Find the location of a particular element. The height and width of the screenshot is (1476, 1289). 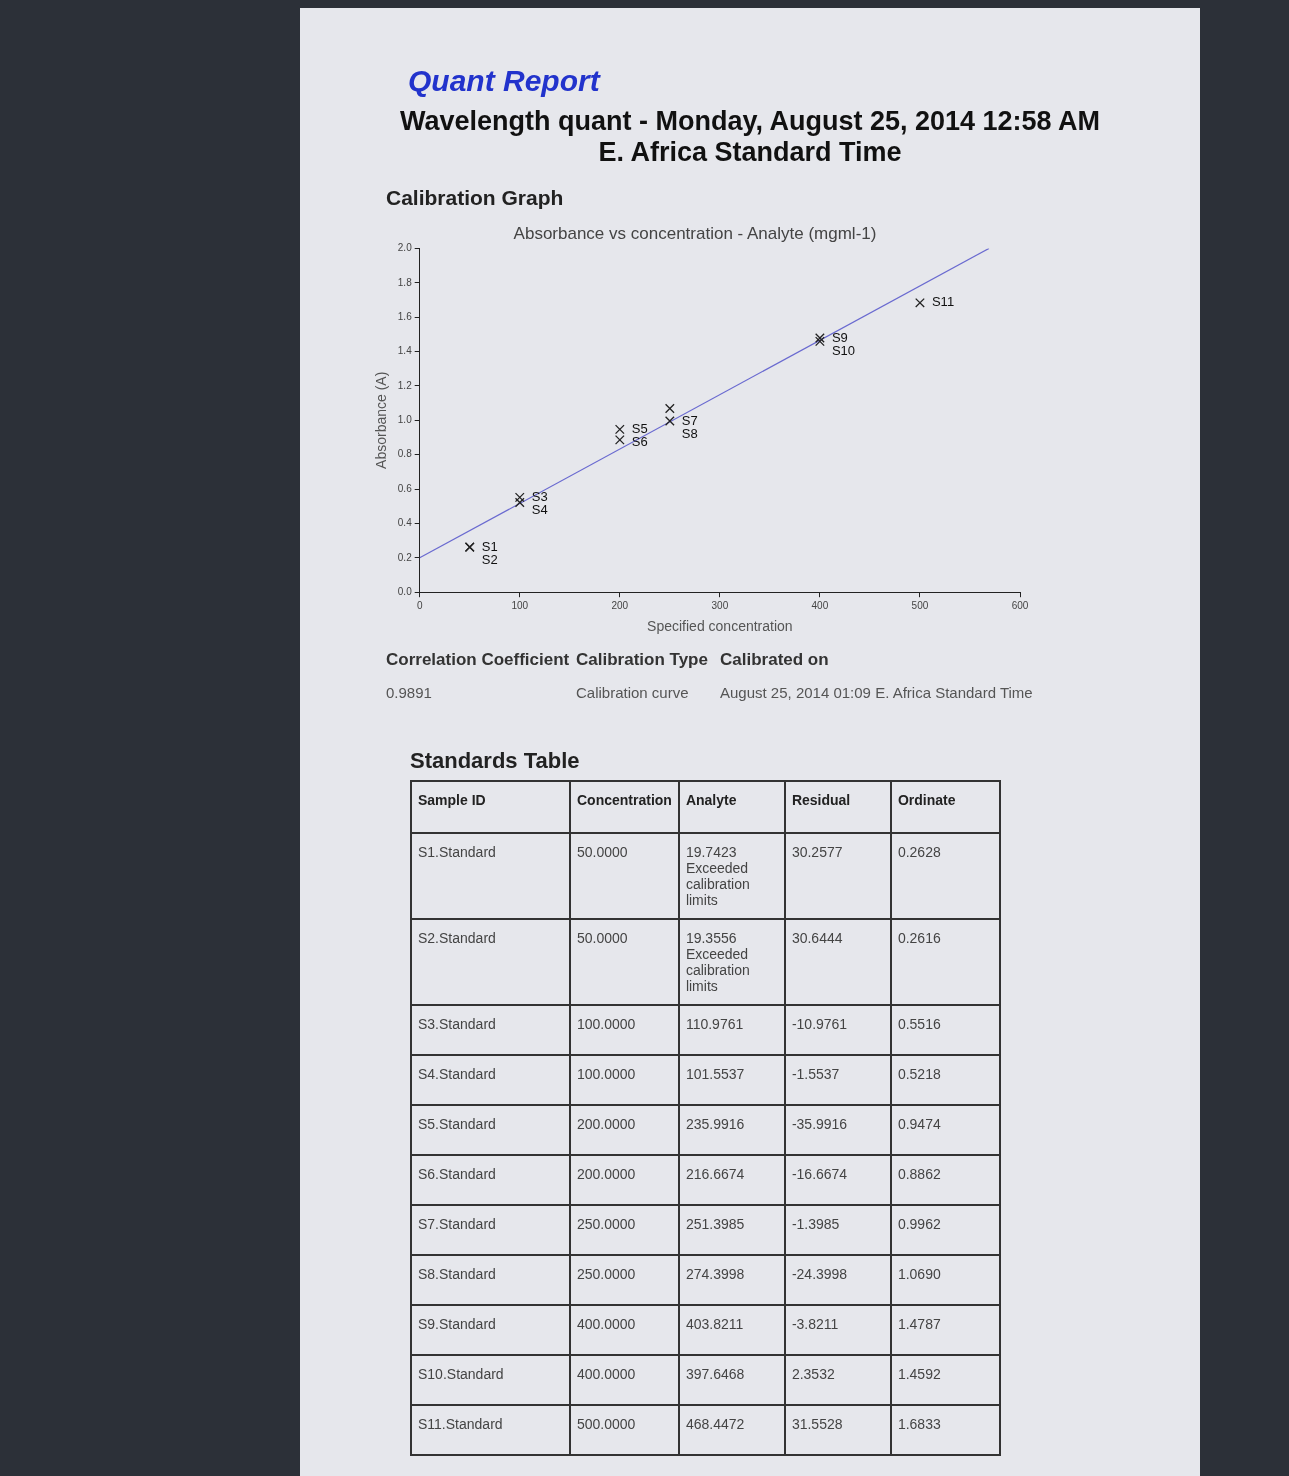

y-tick-label: 1.2 is located at coordinates (405, 385).